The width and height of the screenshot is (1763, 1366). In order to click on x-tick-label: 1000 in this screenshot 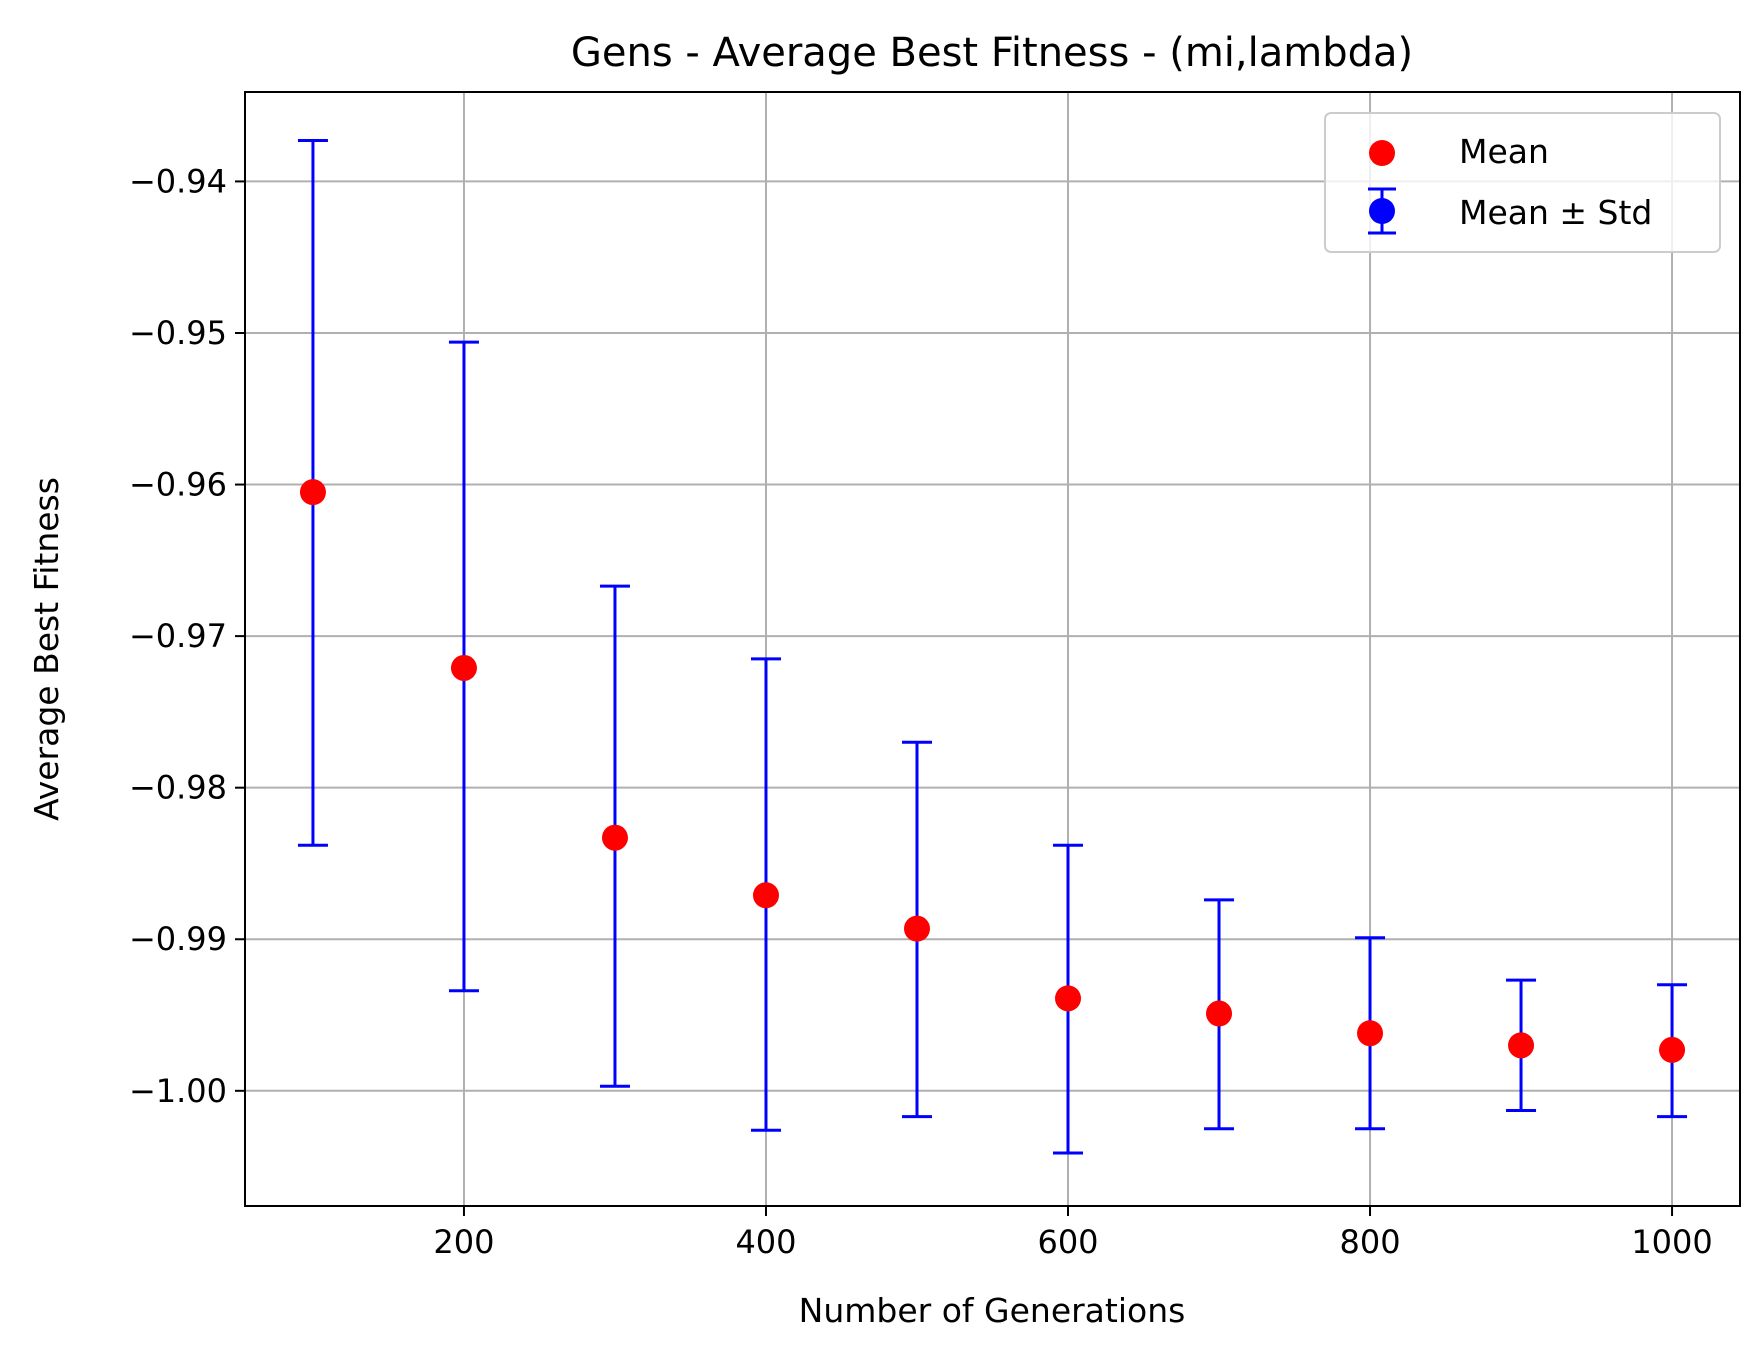, I will do `click(1671, 1242)`.